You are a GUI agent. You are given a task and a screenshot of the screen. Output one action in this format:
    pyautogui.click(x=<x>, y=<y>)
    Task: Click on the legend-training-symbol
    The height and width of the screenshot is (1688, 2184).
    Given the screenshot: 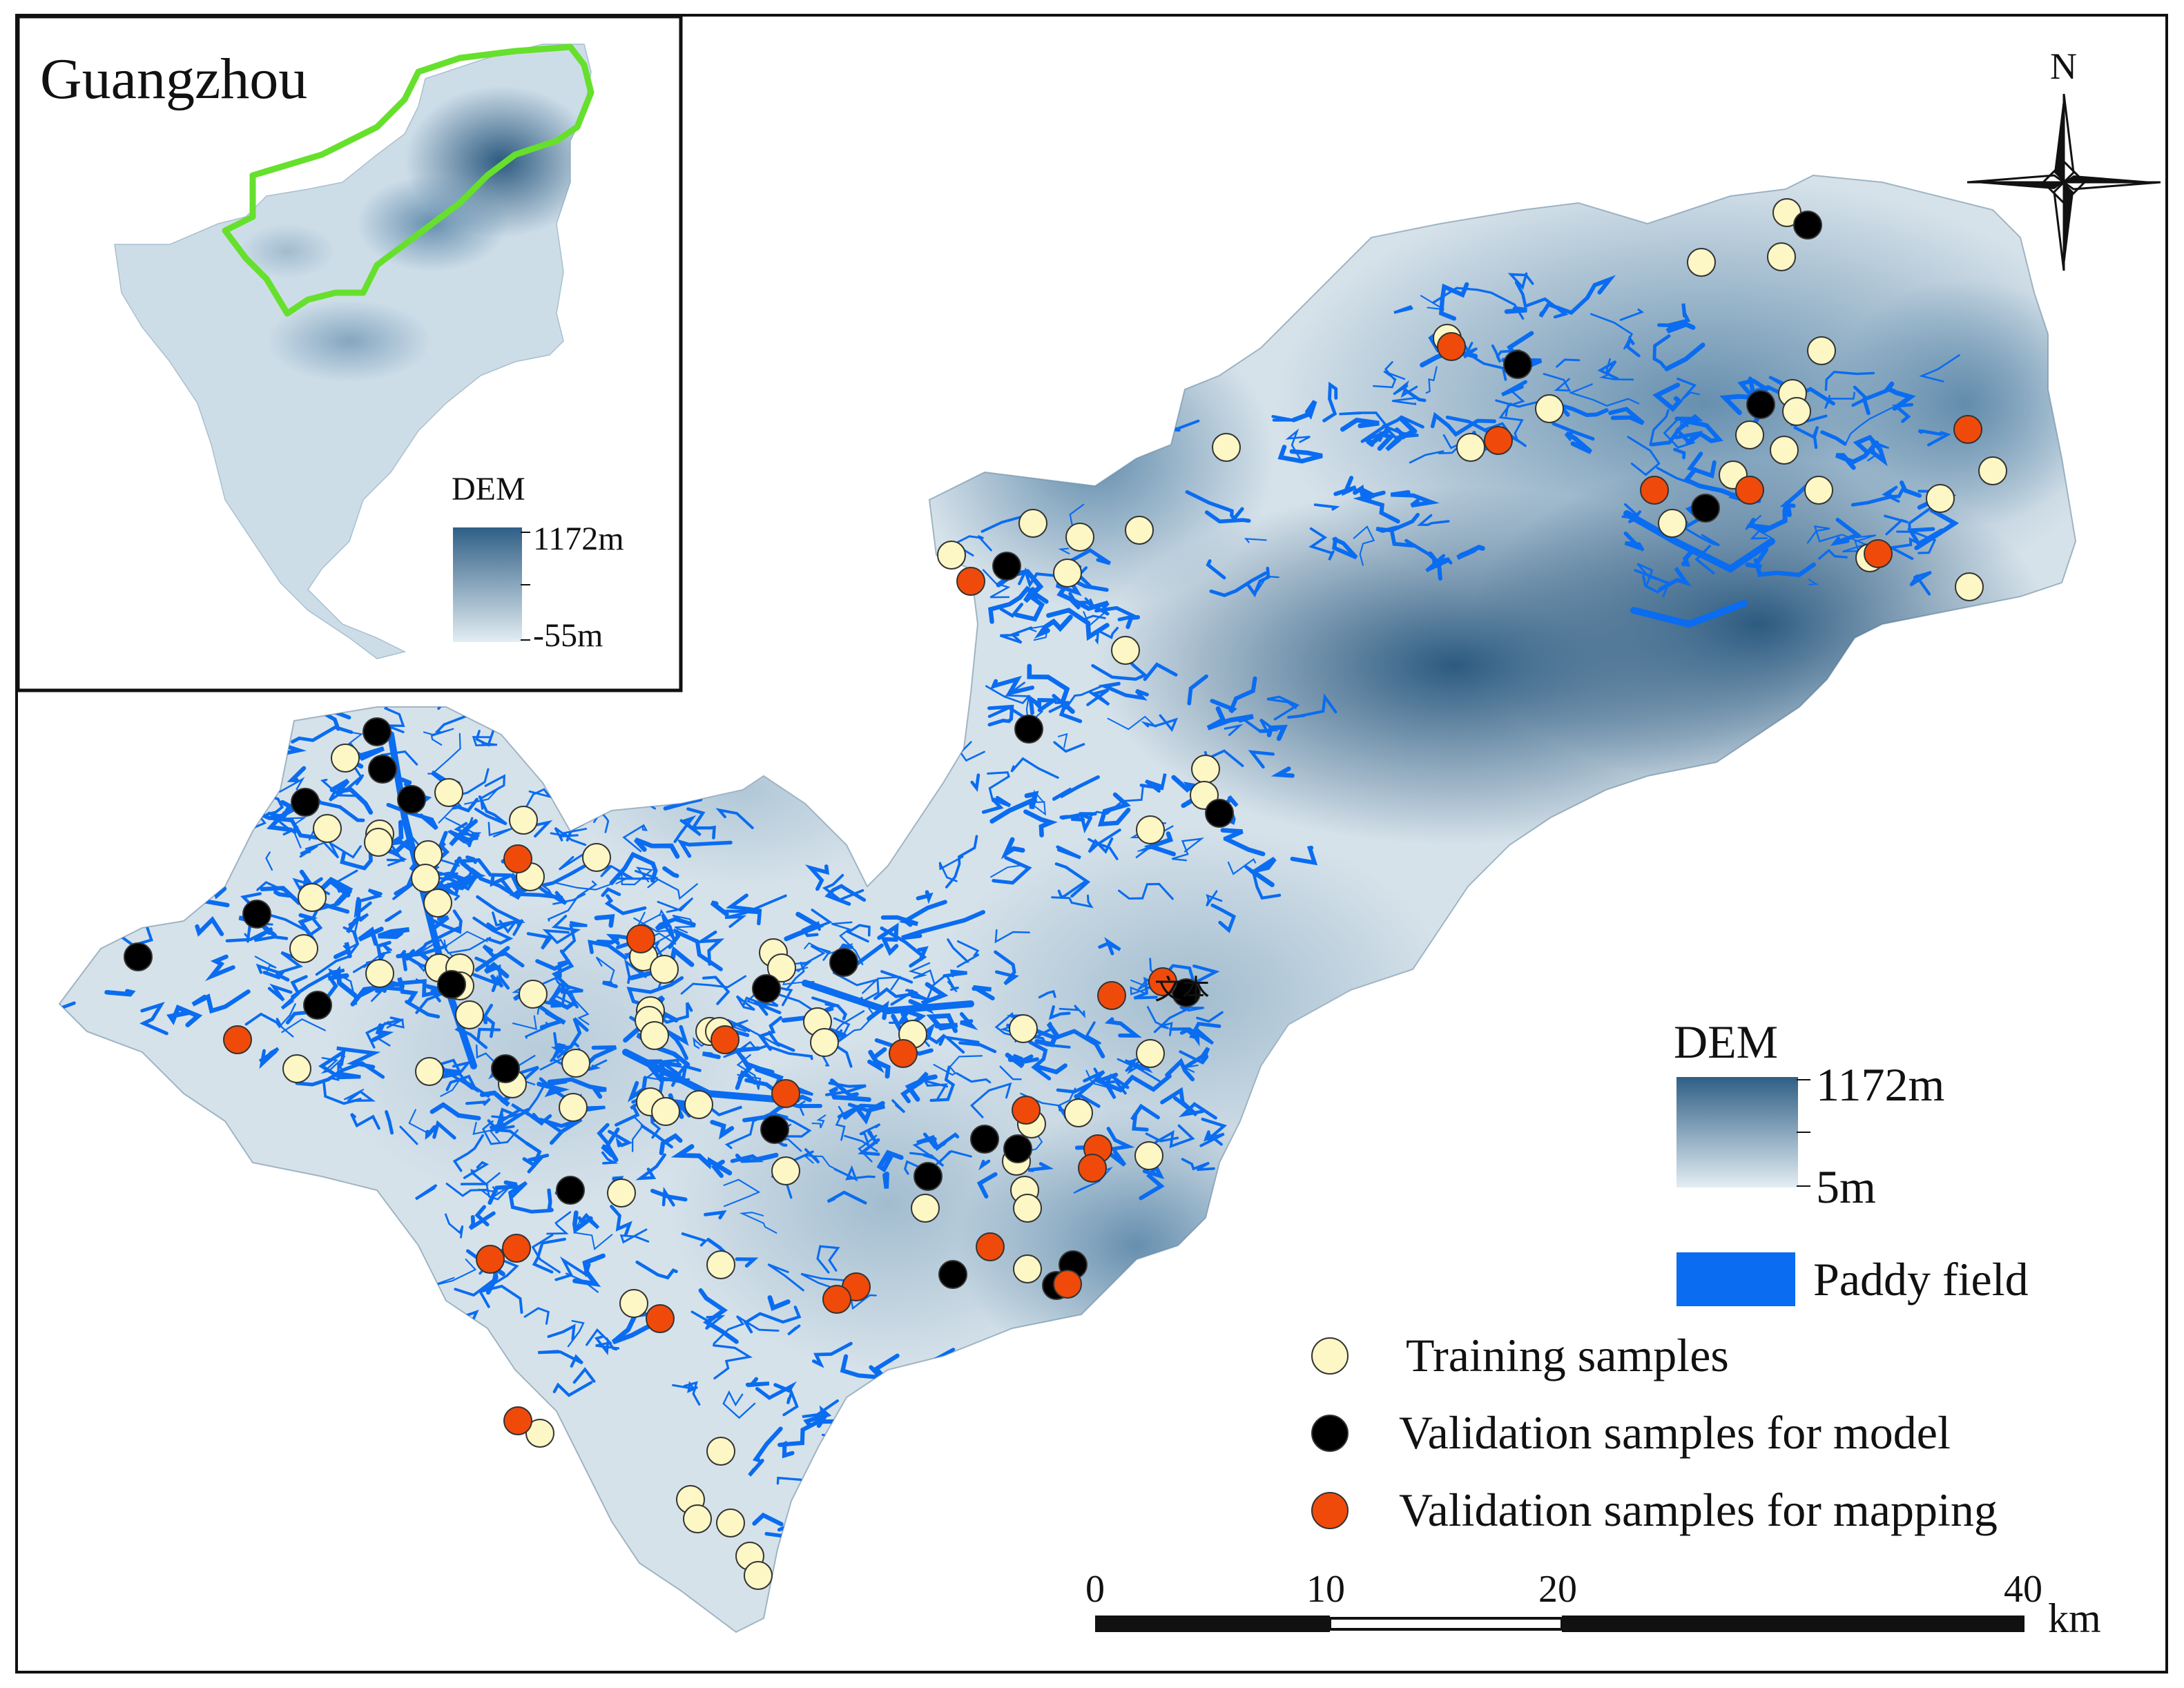 What is the action you would take?
    pyautogui.click(x=1330, y=1356)
    